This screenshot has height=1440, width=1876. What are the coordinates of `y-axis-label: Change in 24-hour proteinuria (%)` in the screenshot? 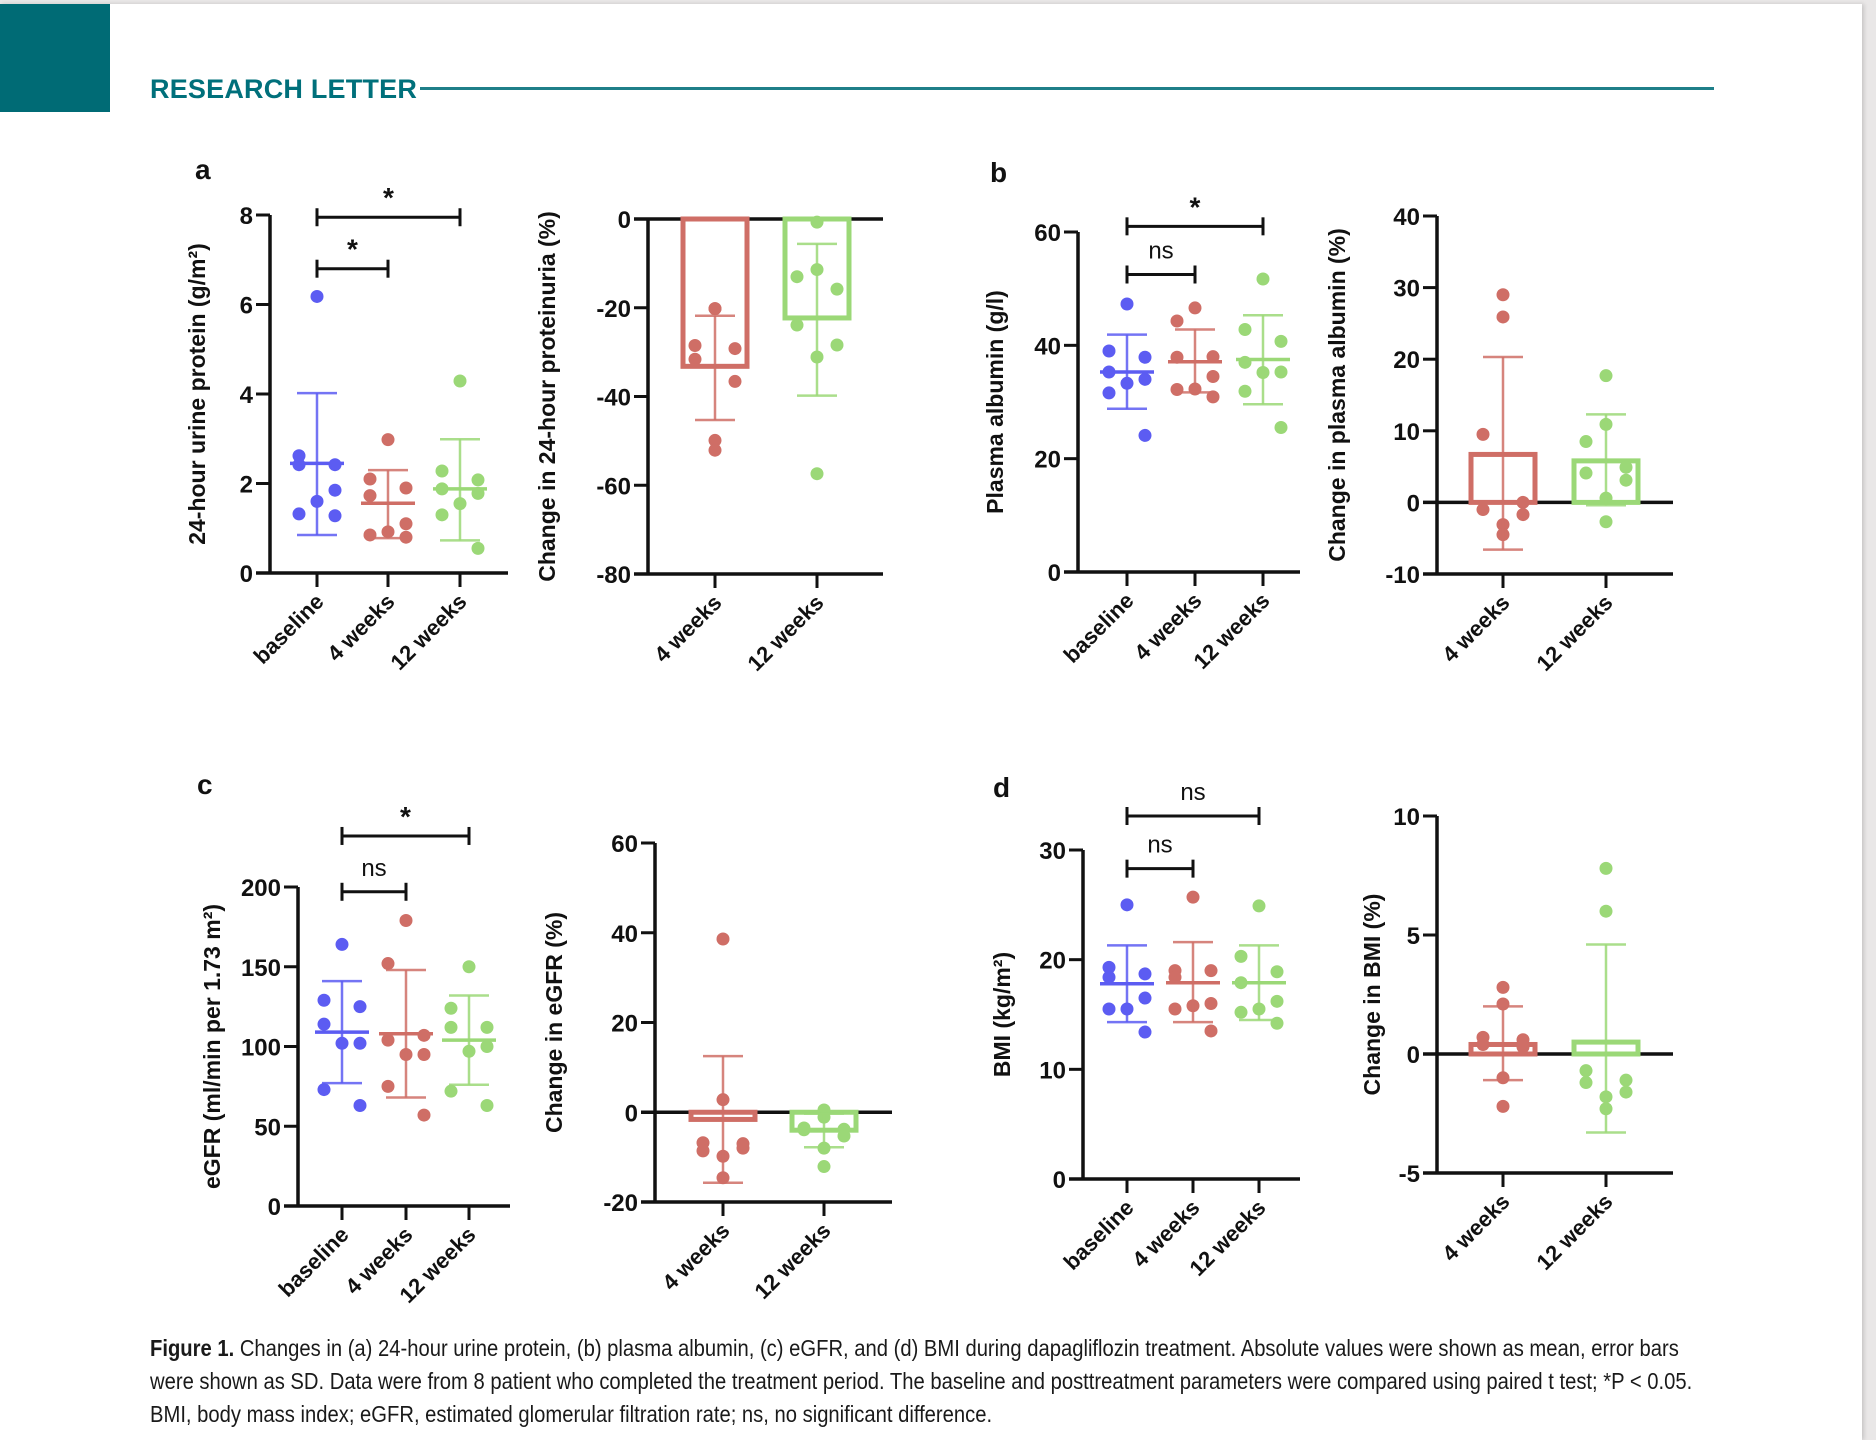 It's located at (547, 396).